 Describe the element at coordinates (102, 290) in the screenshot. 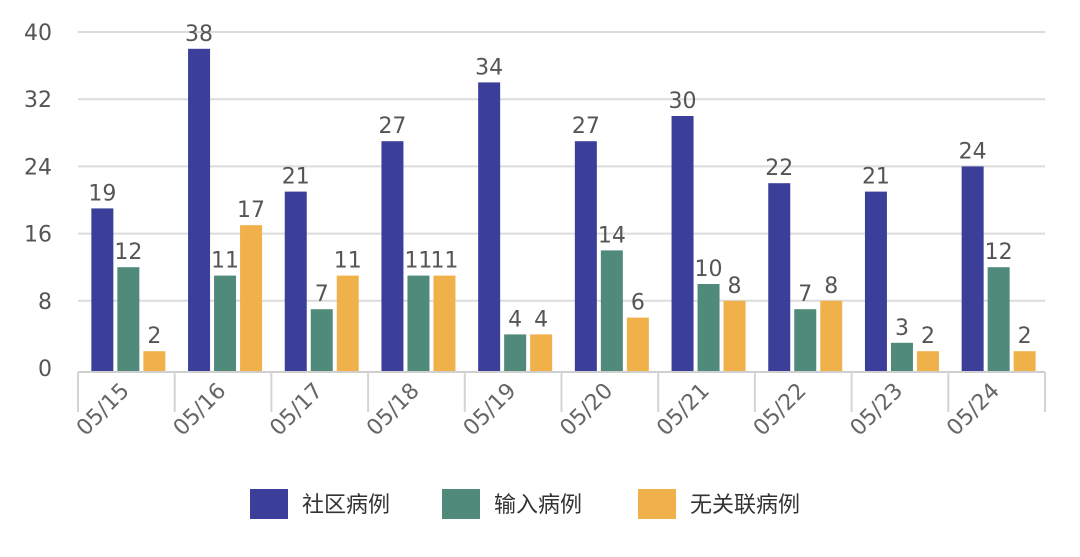

I see `bar-05/15-series-0` at that location.